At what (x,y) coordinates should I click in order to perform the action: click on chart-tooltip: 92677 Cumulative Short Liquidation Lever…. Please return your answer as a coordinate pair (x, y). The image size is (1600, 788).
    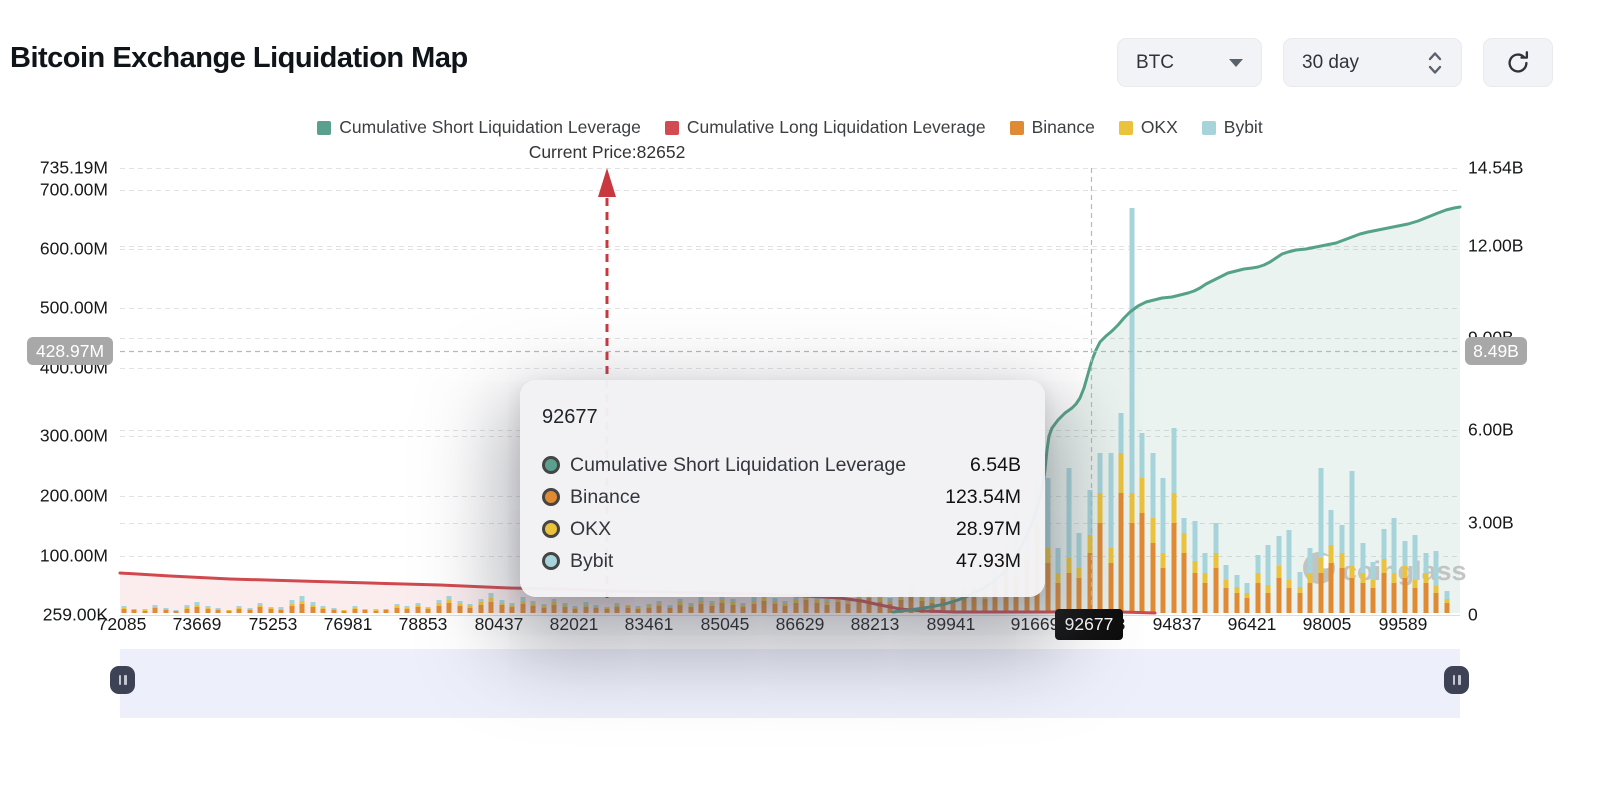
    Looking at the image, I should click on (782, 488).